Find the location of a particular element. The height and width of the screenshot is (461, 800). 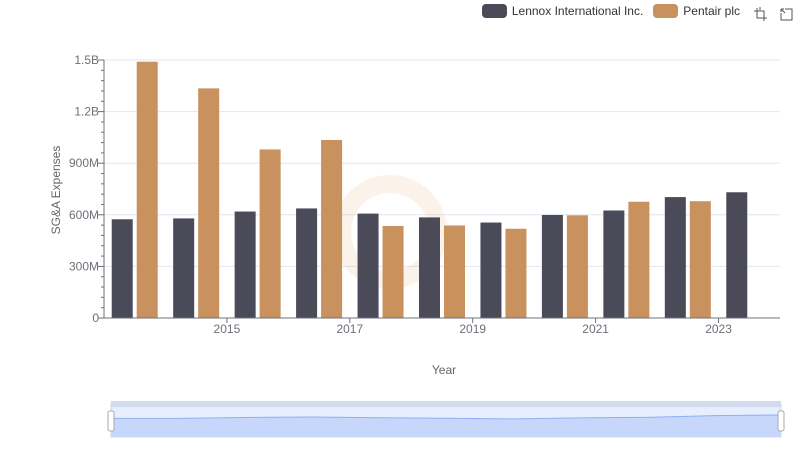

y-axis: 0 300M 600M 900M 1.2B 1.5B is located at coordinates (87, 189).